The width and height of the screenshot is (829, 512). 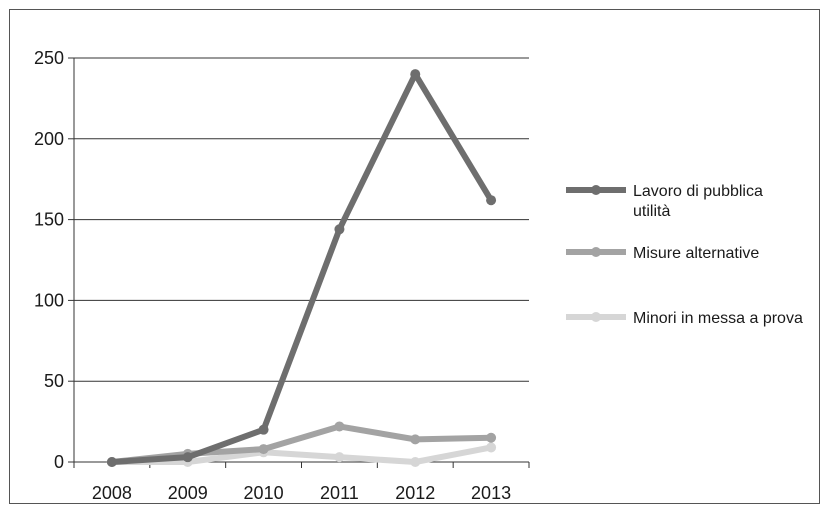 I want to click on x-tick-label: 2010, so click(x=264, y=493).